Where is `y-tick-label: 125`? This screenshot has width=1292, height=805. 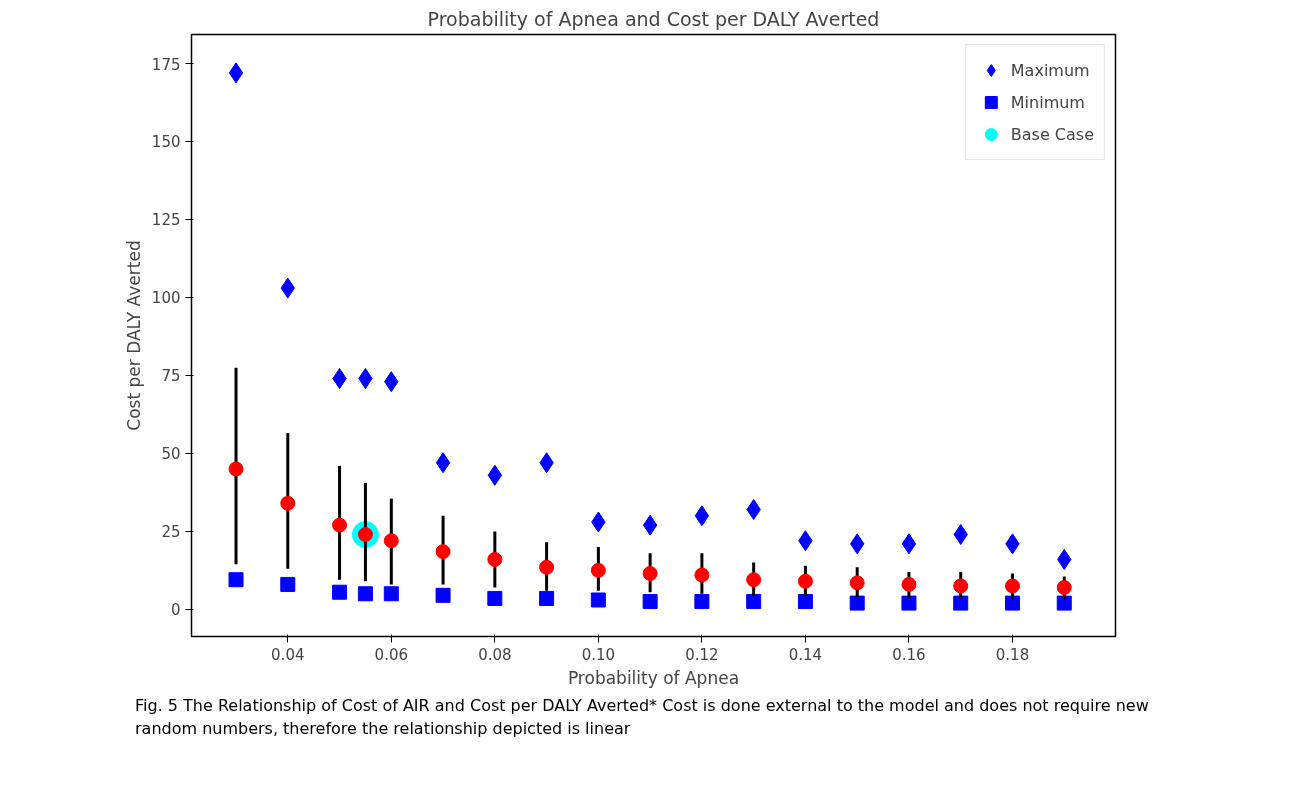 y-tick-label: 125 is located at coordinates (166, 220).